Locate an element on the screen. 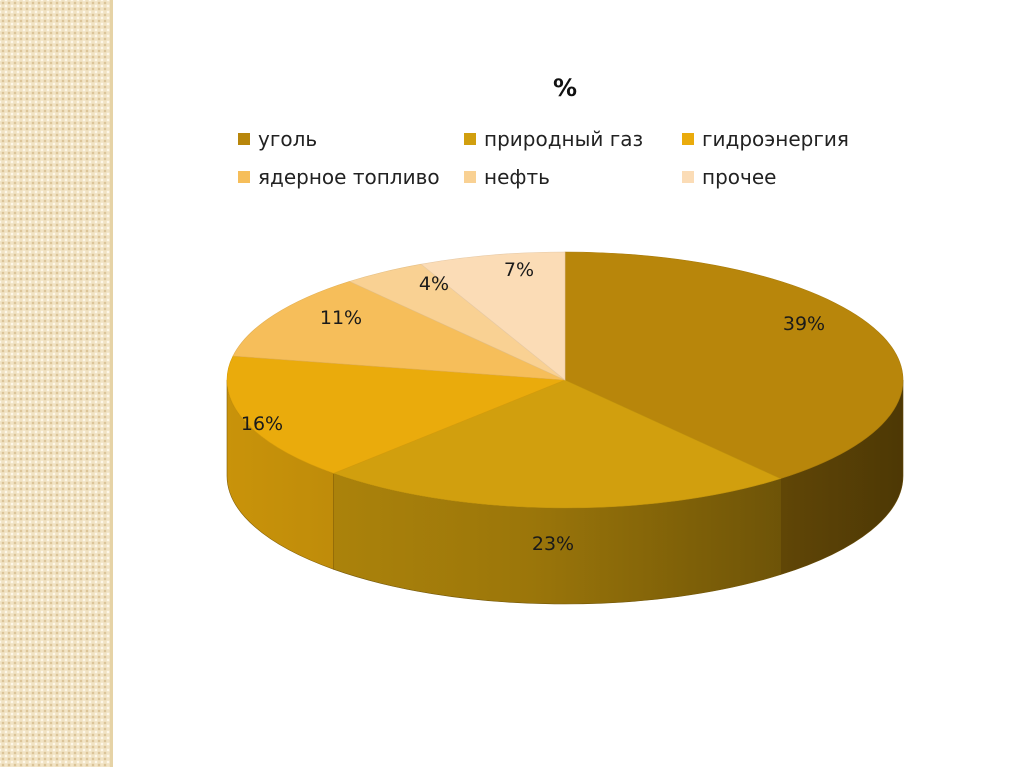 This screenshot has height=767, width=1024. legend-item-natural-gas: природный газ is located at coordinates (553, 139).